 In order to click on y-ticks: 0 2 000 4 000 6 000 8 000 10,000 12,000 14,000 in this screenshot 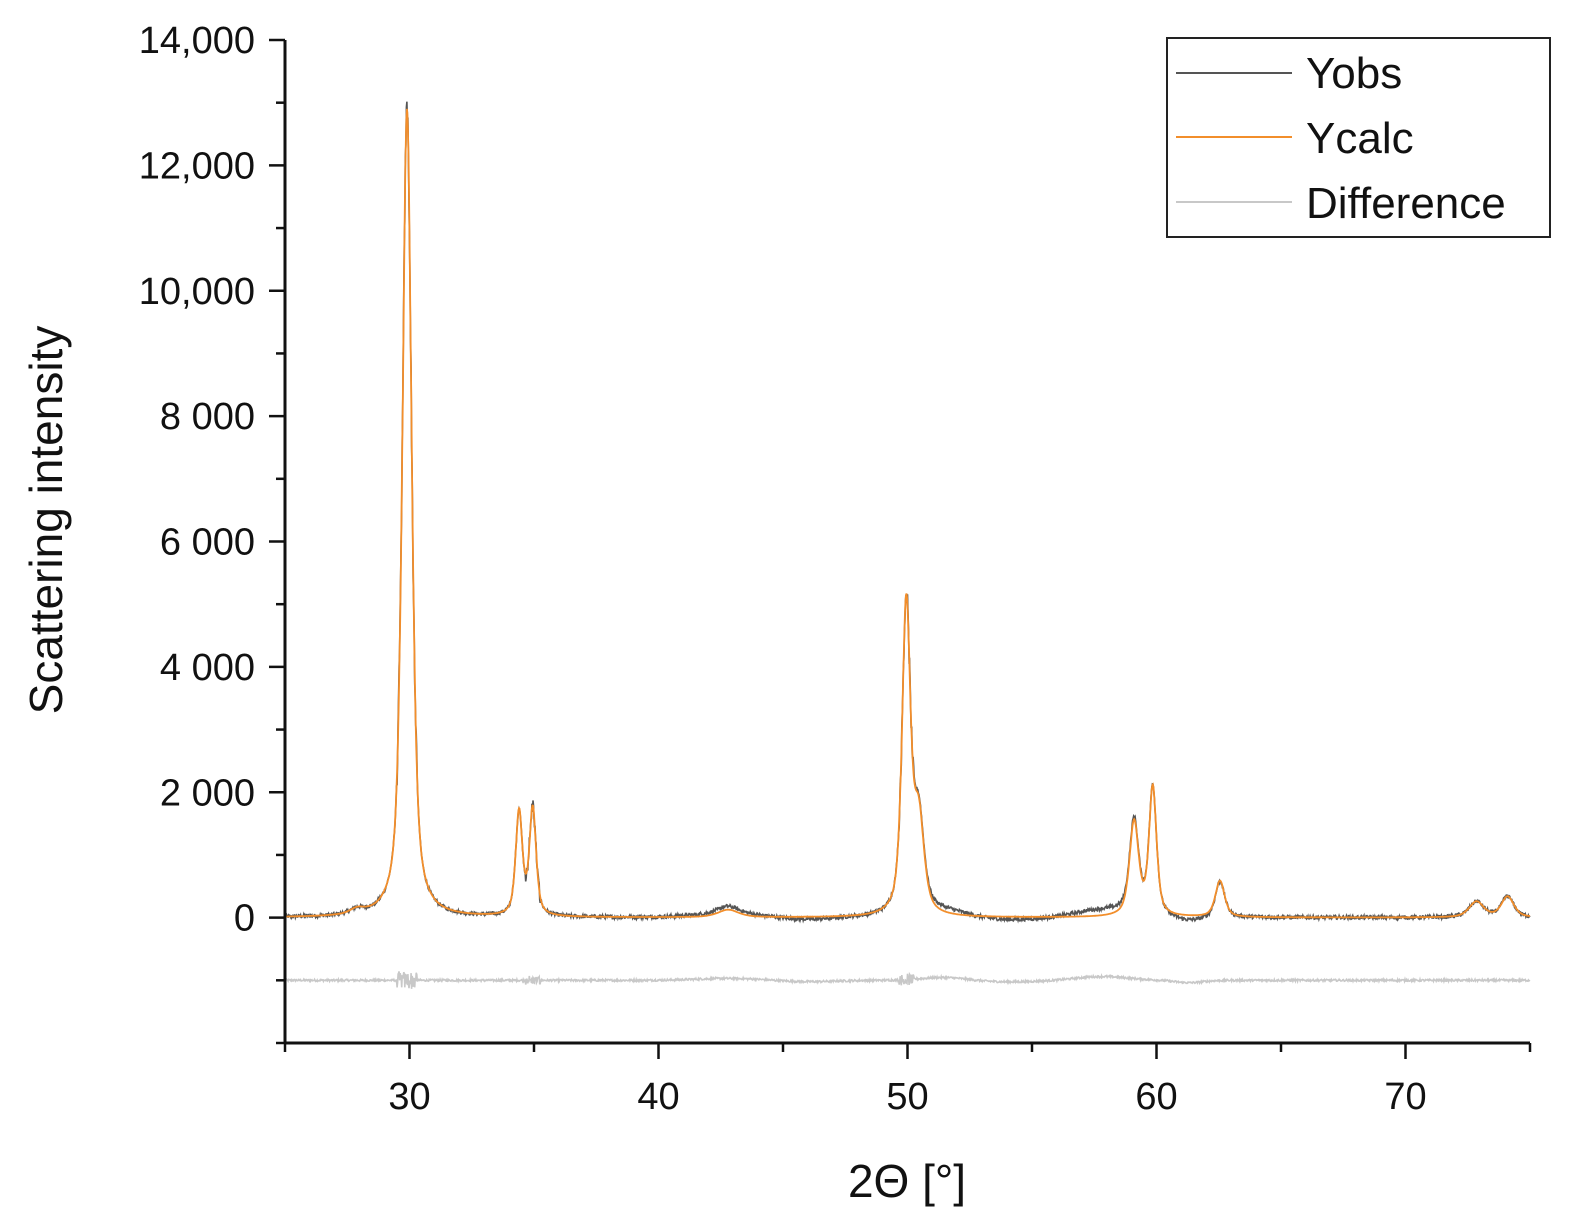, I will do `click(212, 532)`.